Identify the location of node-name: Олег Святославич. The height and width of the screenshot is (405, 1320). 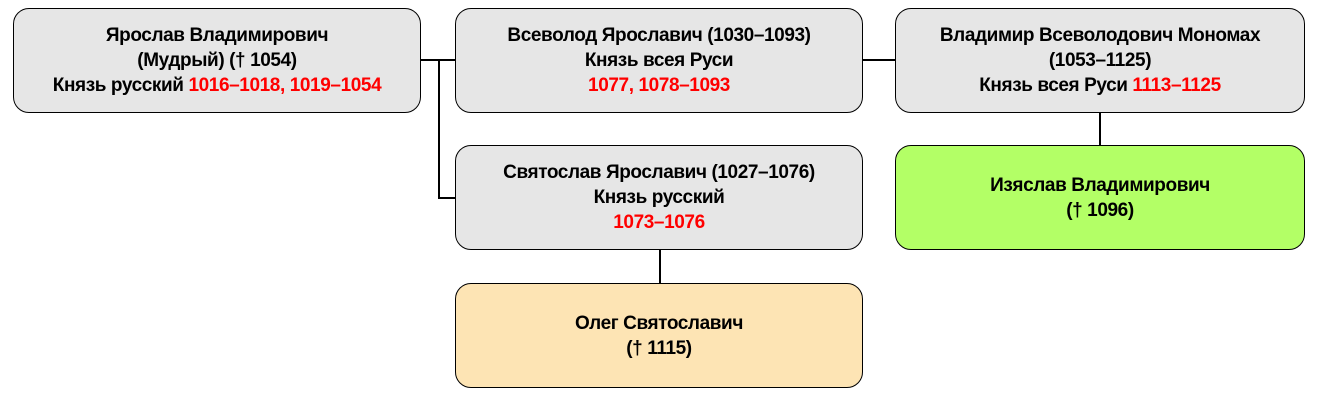
(659, 323).